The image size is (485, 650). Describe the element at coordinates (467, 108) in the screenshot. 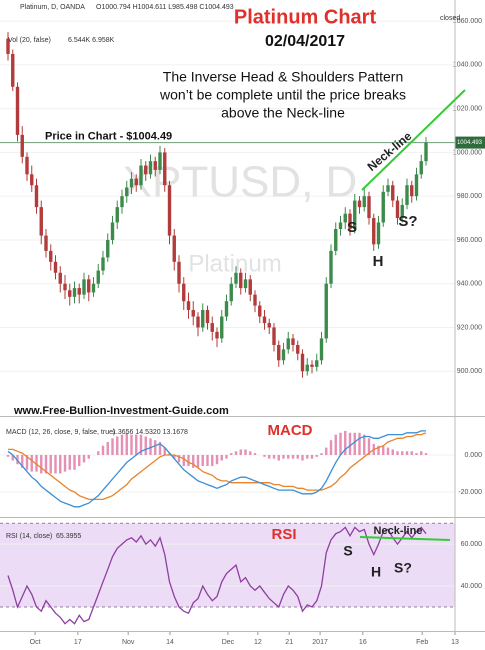

I see `y-tick-label: 1020.000` at that location.